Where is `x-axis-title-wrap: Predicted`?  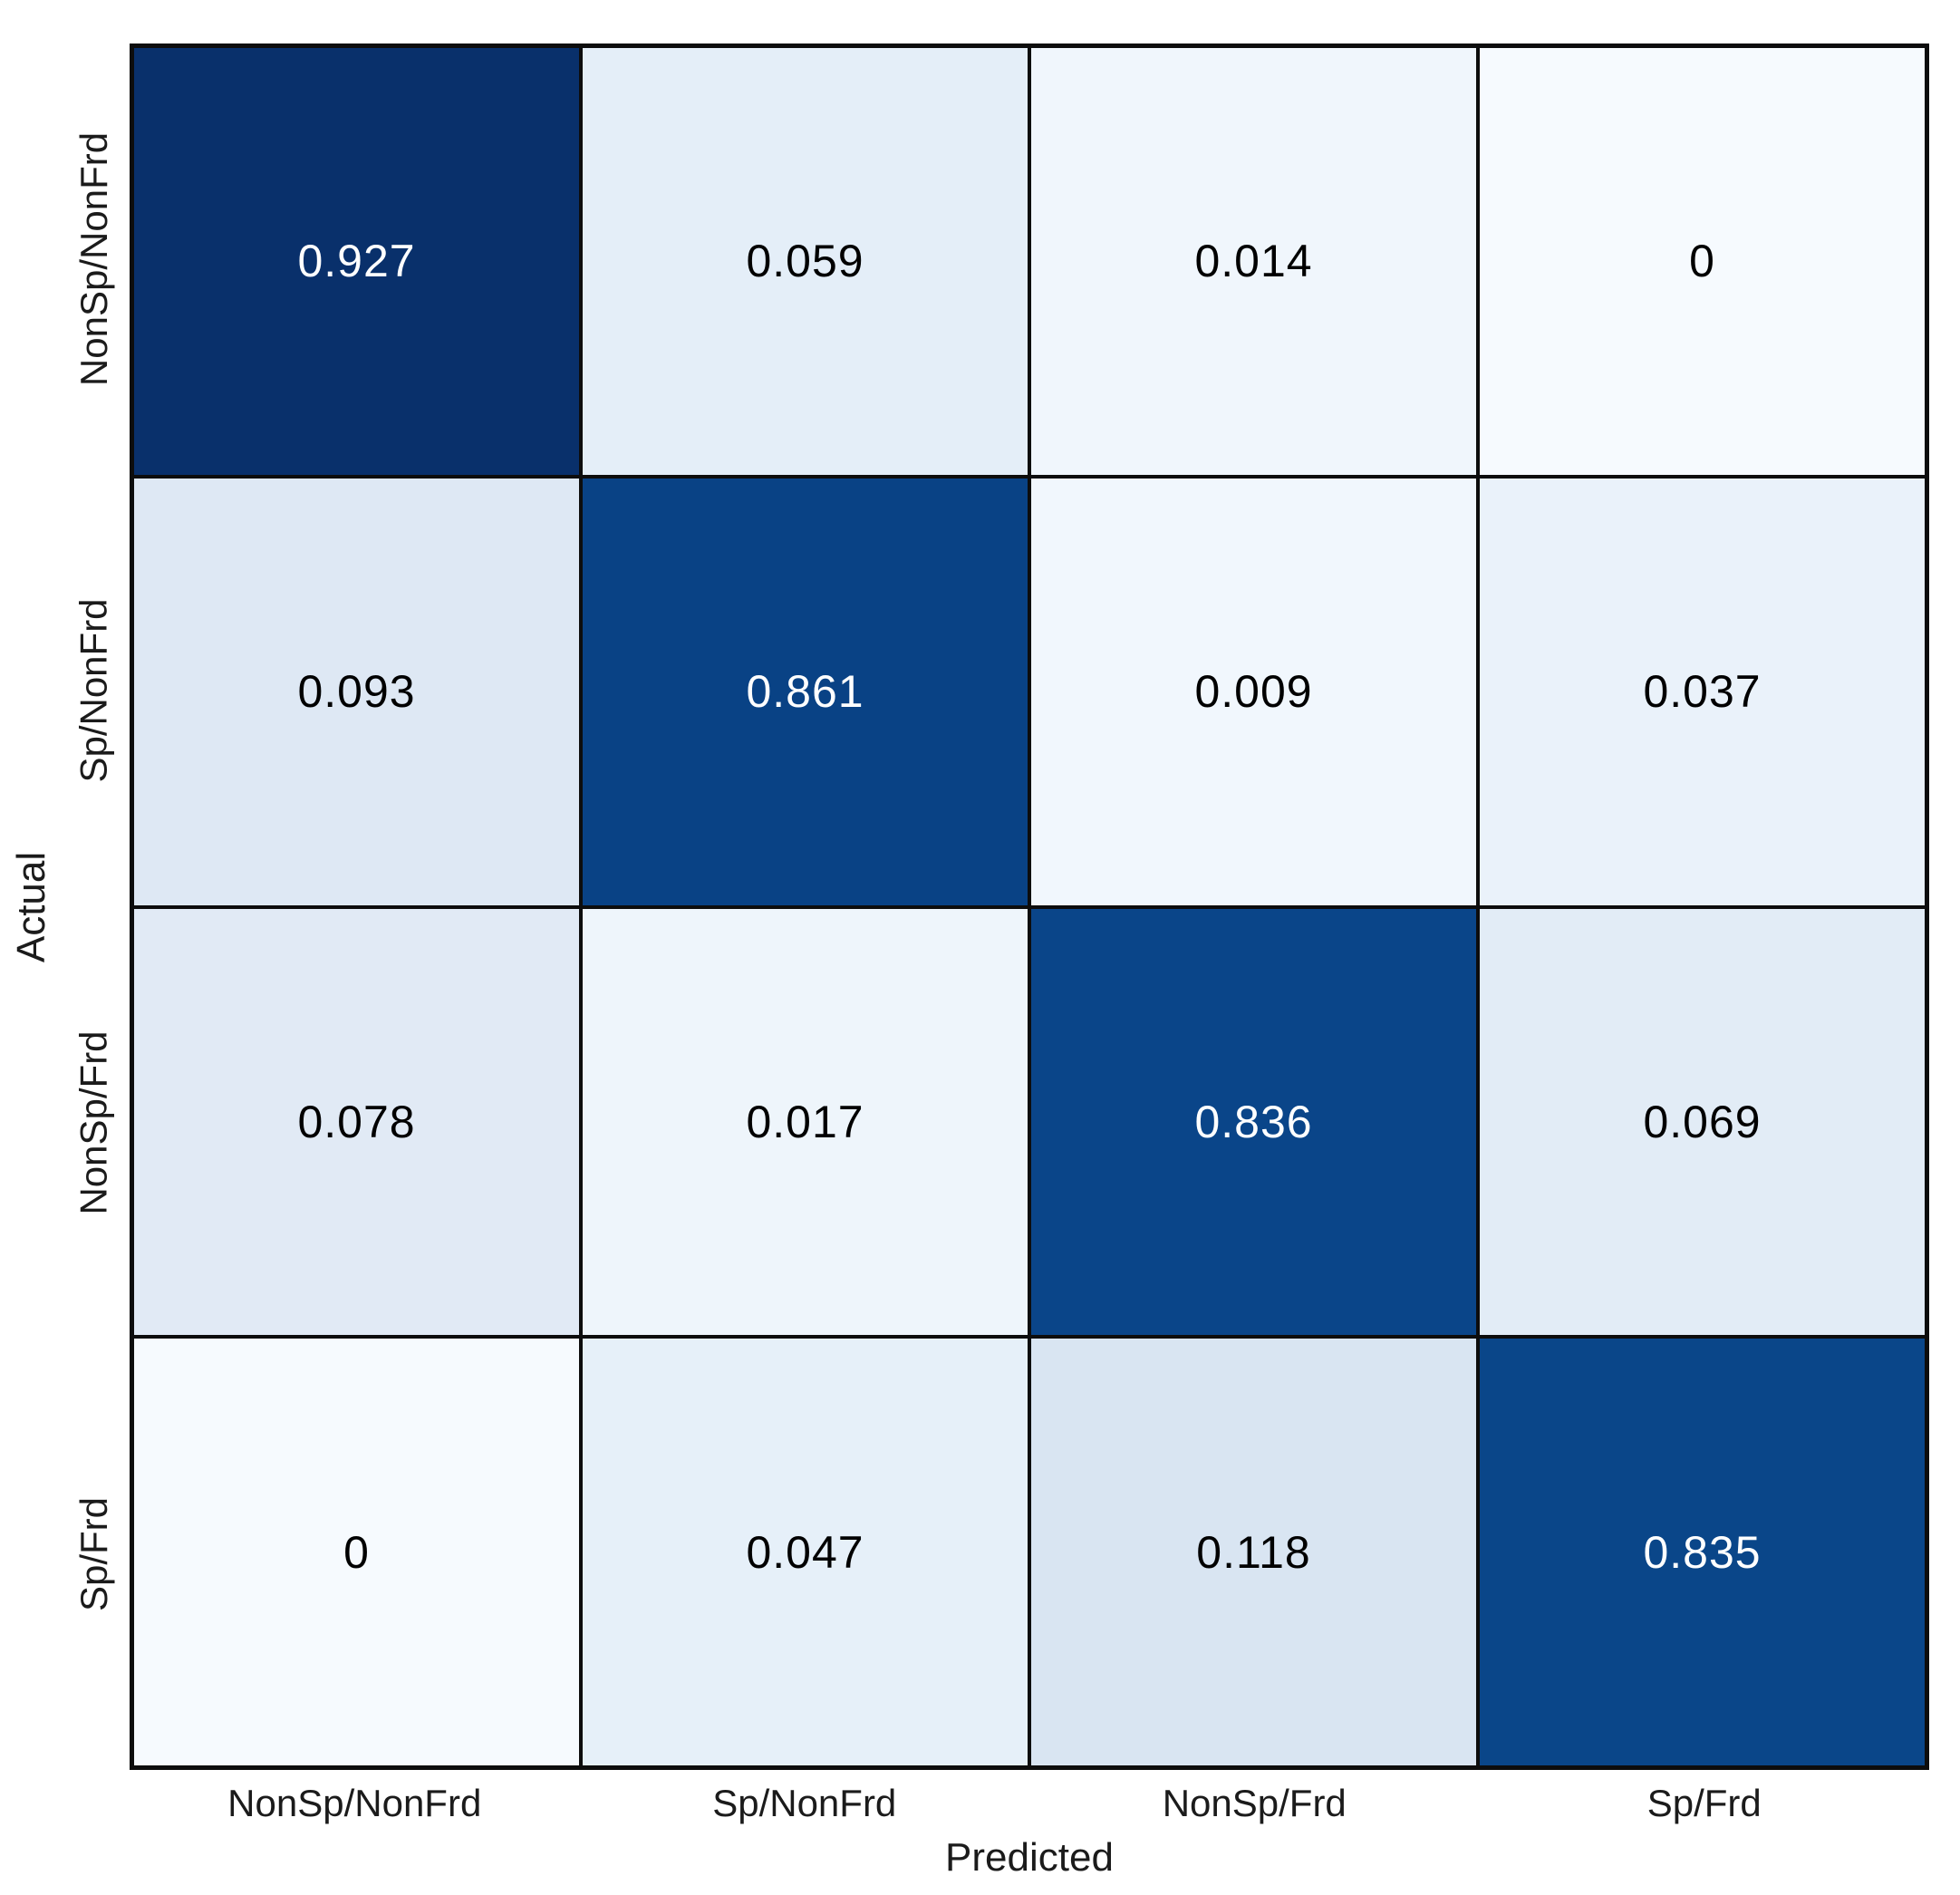 x-axis-title-wrap: Predicted is located at coordinates (1029, 1857).